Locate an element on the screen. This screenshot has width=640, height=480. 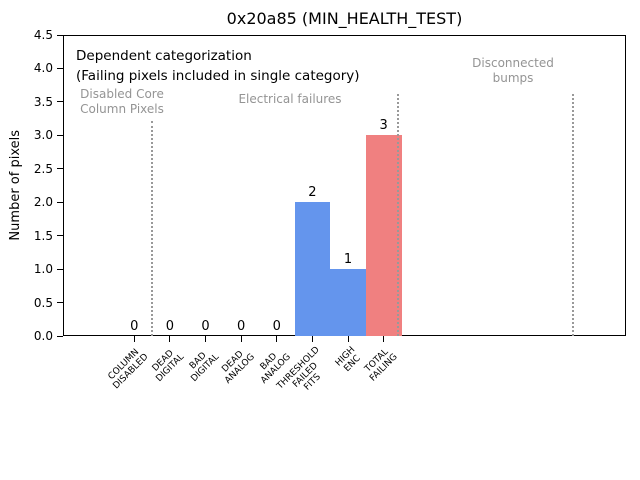
y-axis-label: Number of pixels is located at coordinates (15, 185).